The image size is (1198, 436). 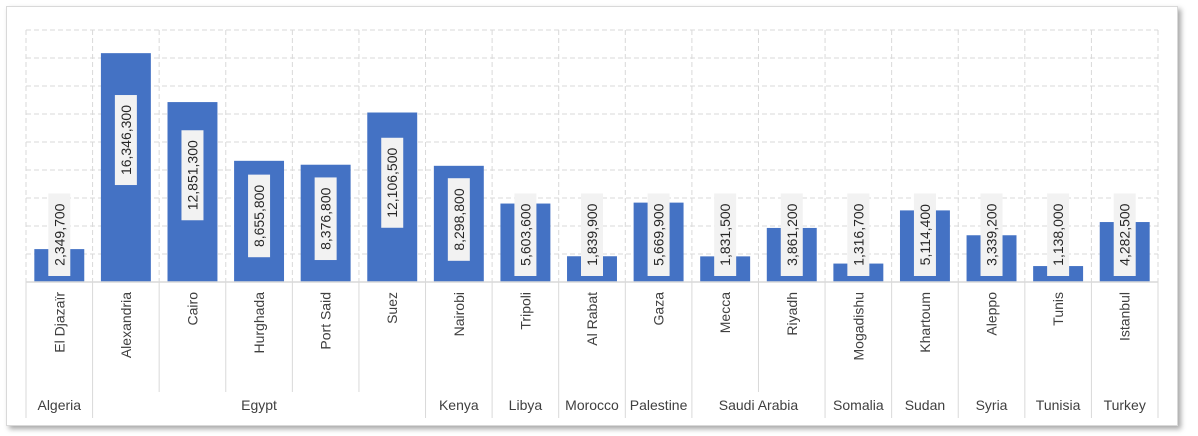 I want to click on data-label: 3,861,200, so click(x=791, y=234).